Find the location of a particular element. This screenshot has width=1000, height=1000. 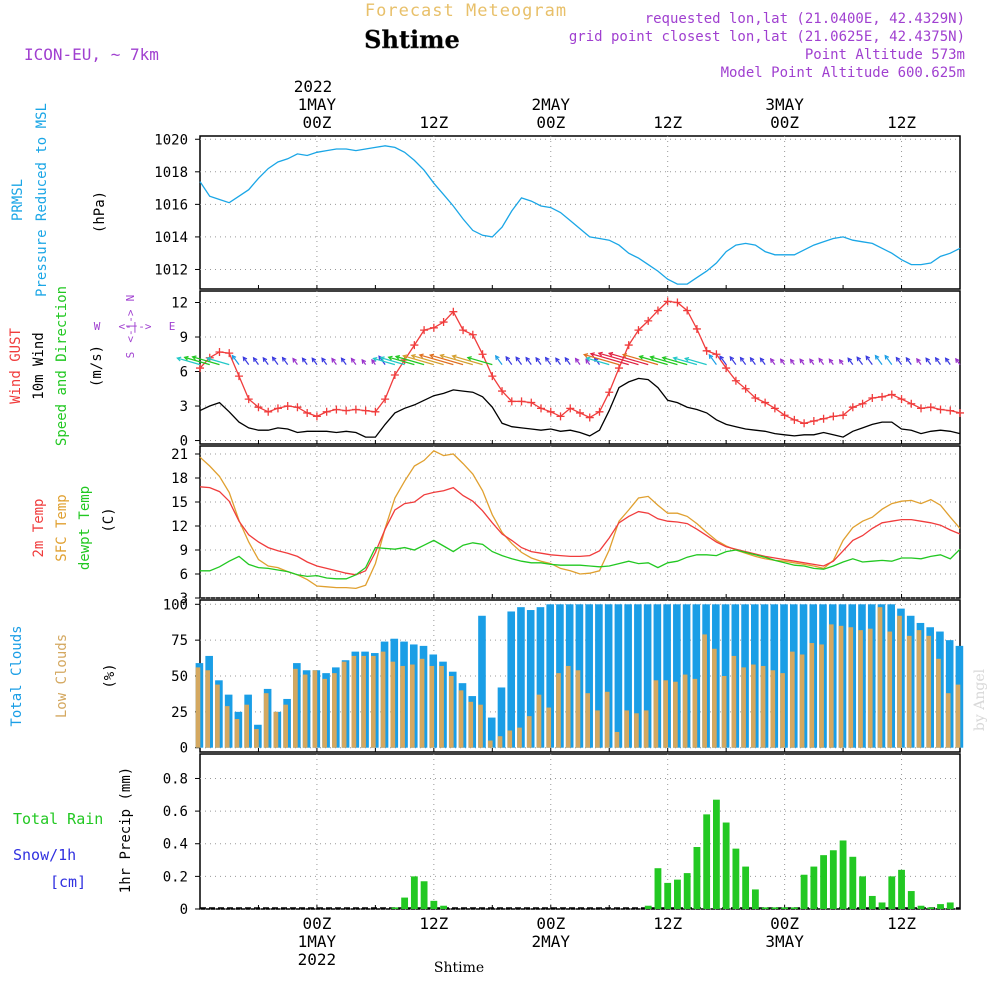

compass-e: E is located at coordinates (172, 326).